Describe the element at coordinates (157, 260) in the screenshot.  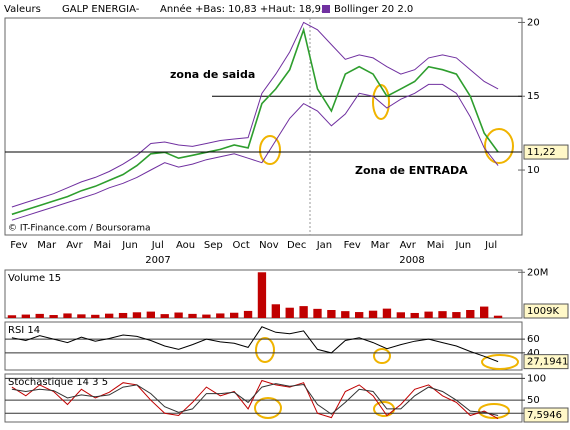
I see `year-label: 2007` at that location.